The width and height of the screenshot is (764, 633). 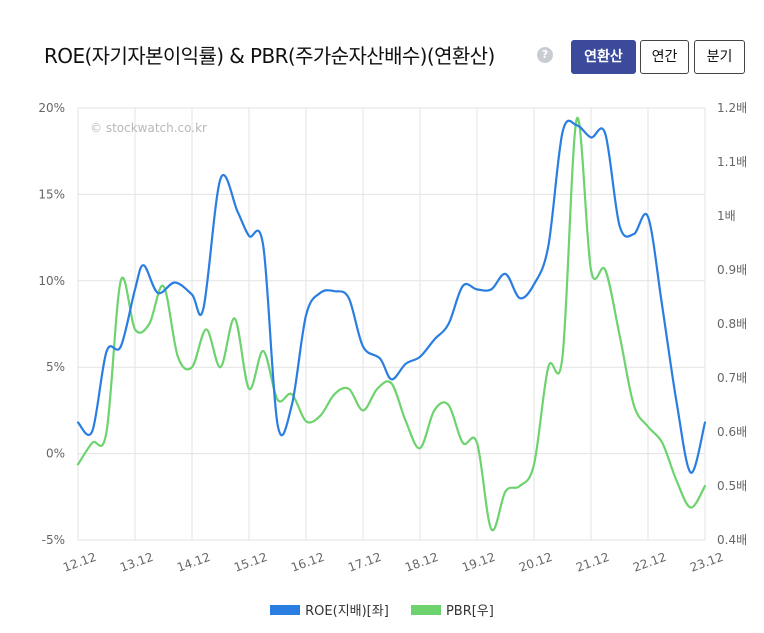 What do you see at coordinates (545, 55) in the screenshot?
I see `help-icon: ?` at bounding box center [545, 55].